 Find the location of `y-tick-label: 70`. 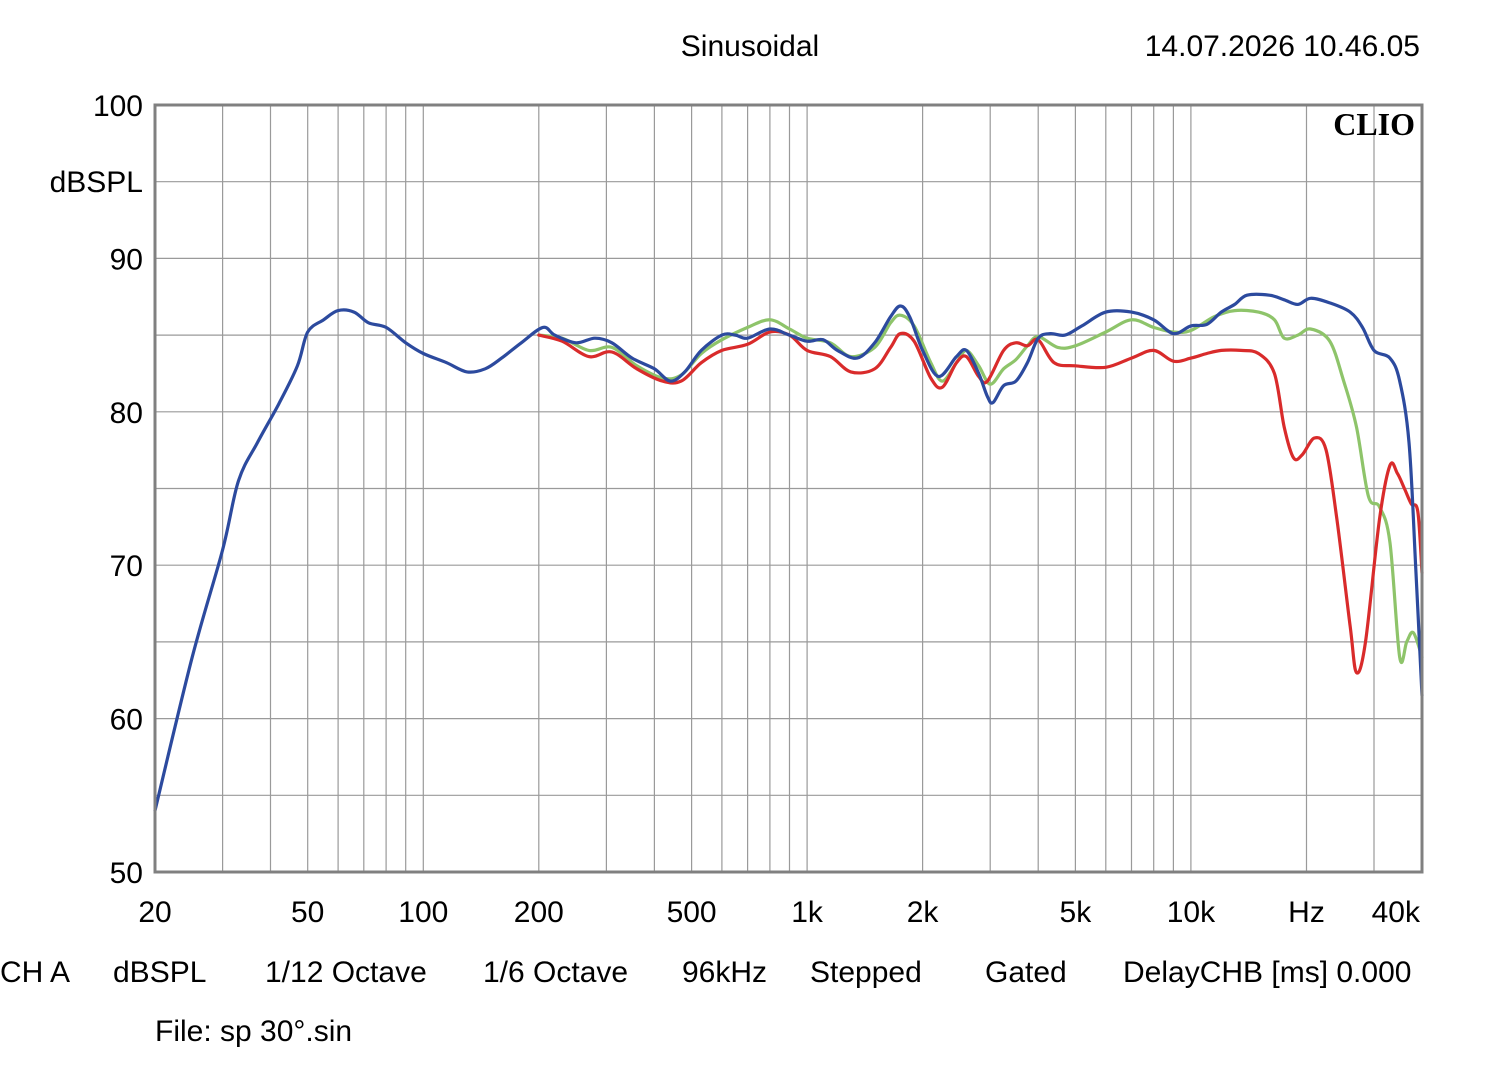

y-tick-label: 70 is located at coordinates (126, 566).